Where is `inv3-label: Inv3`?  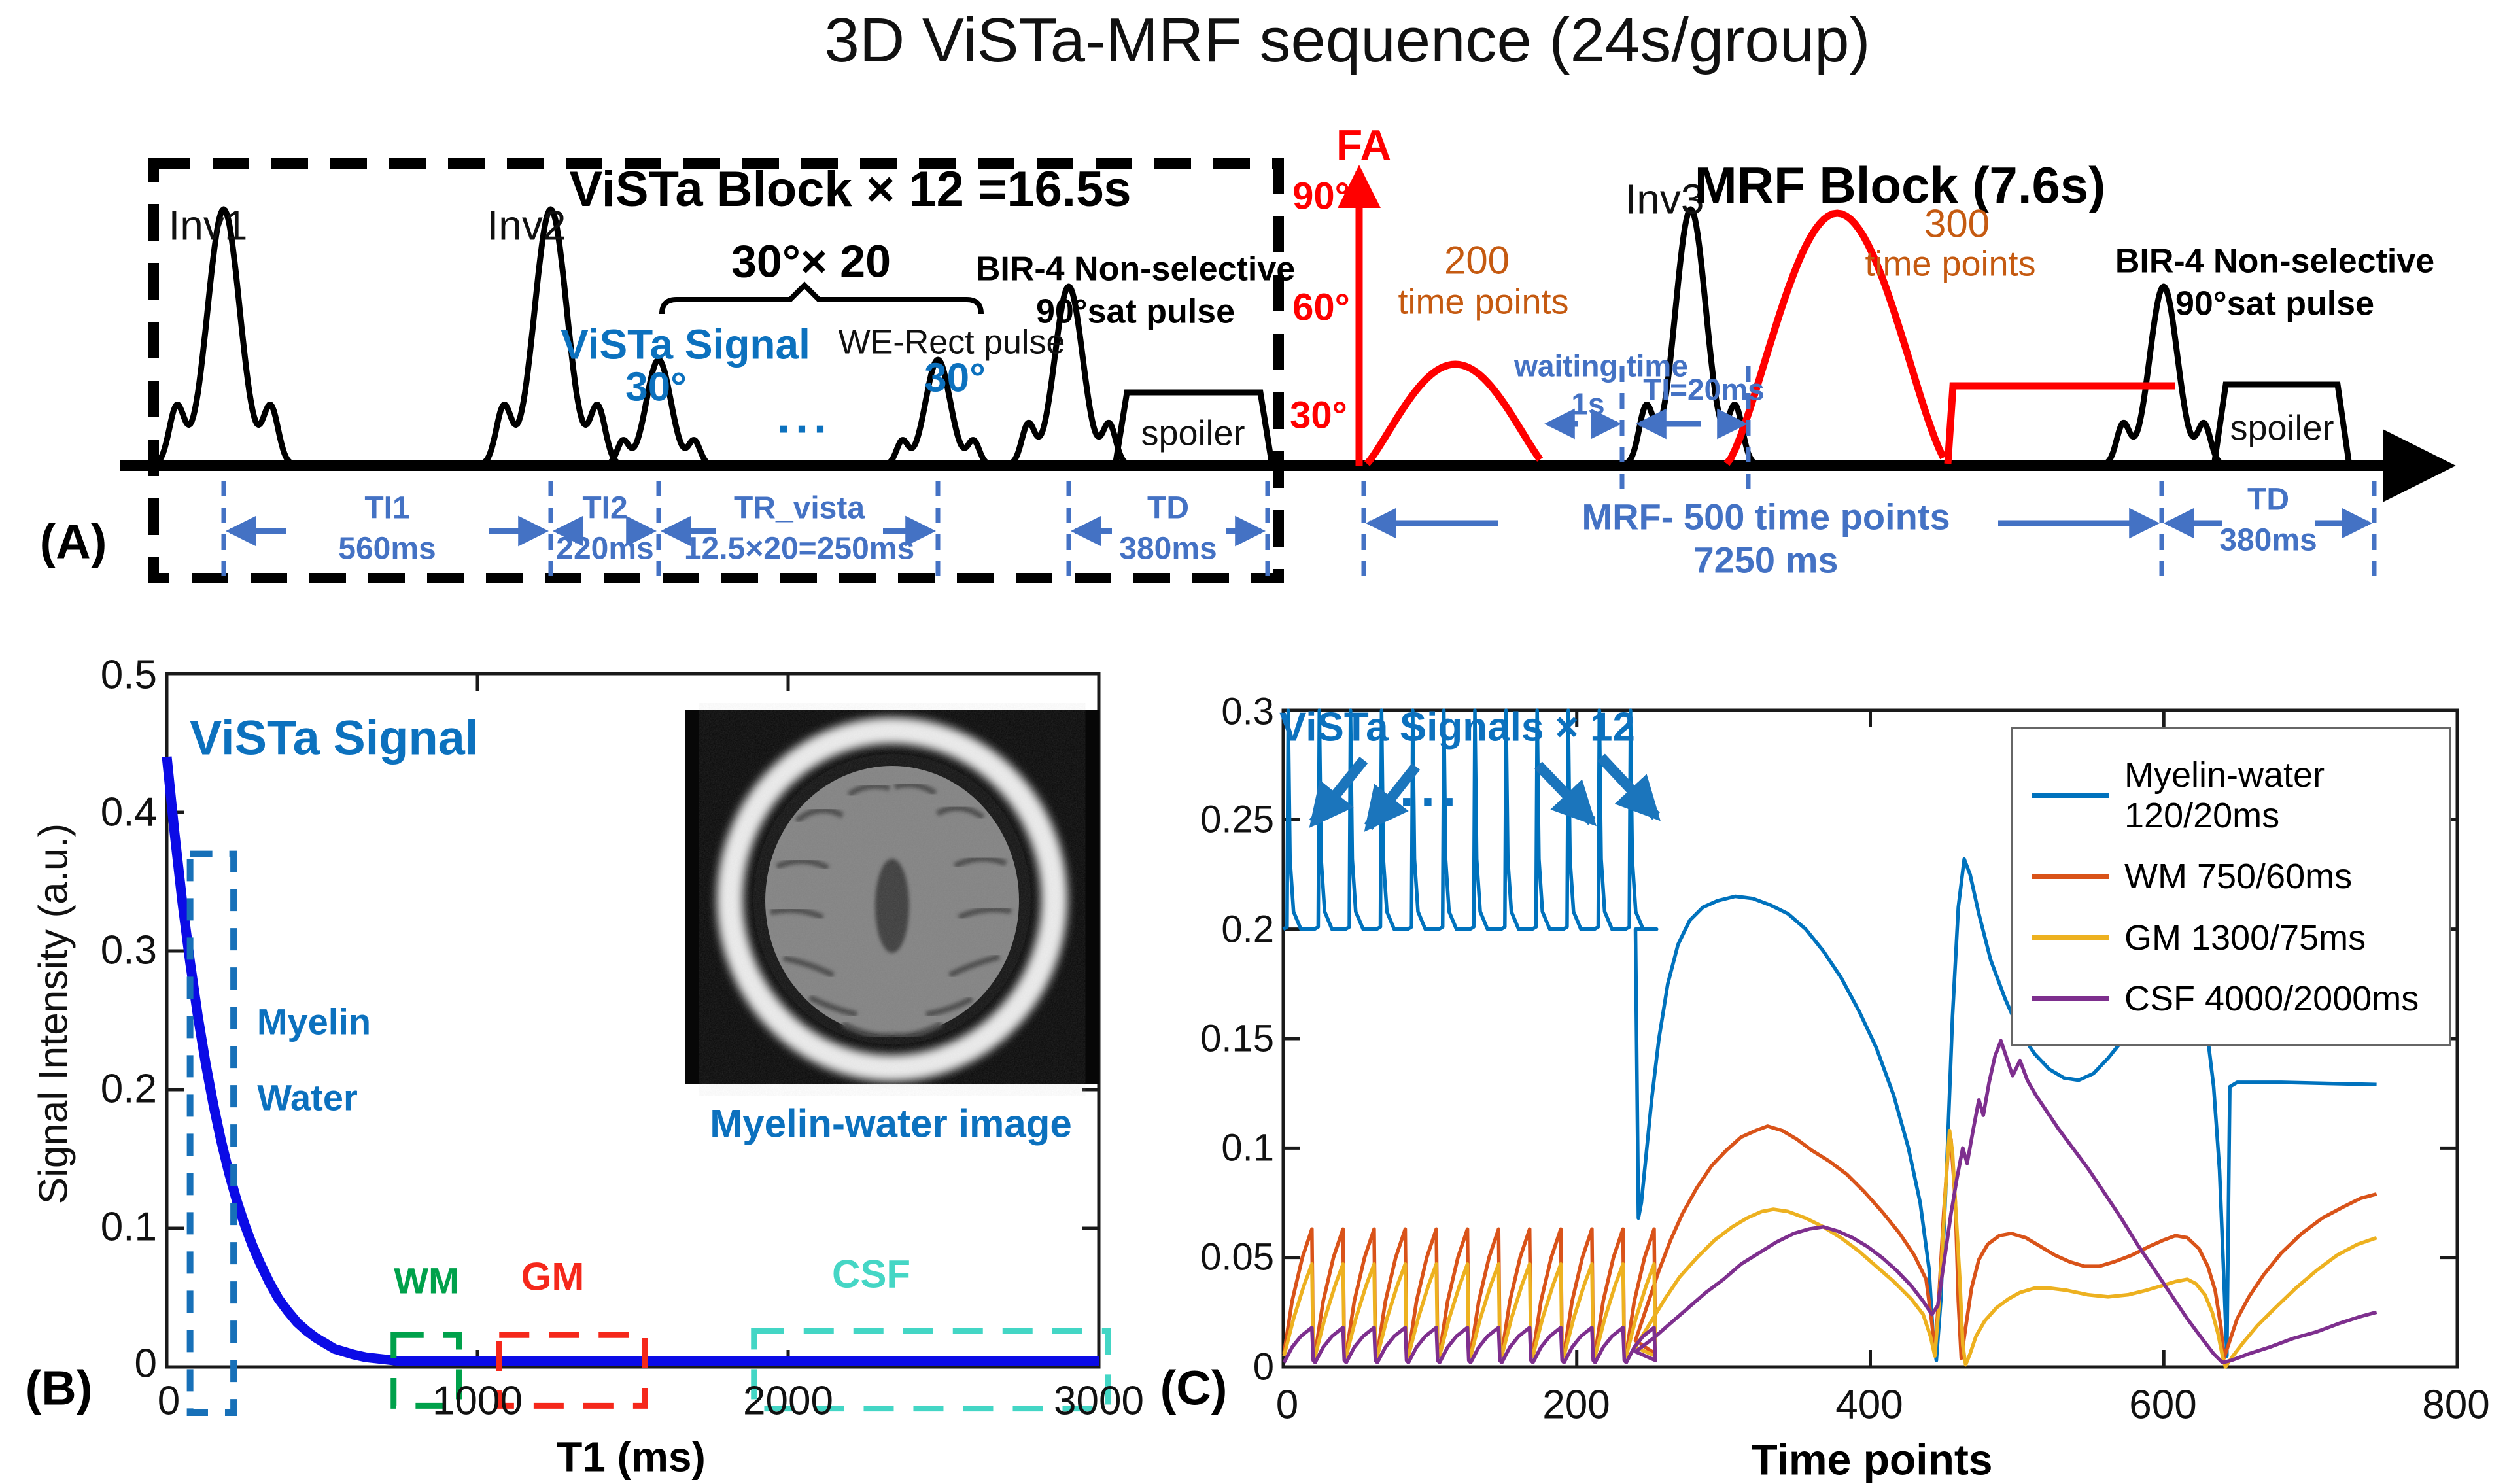
inv3-label: Inv3 is located at coordinates (1664, 199).